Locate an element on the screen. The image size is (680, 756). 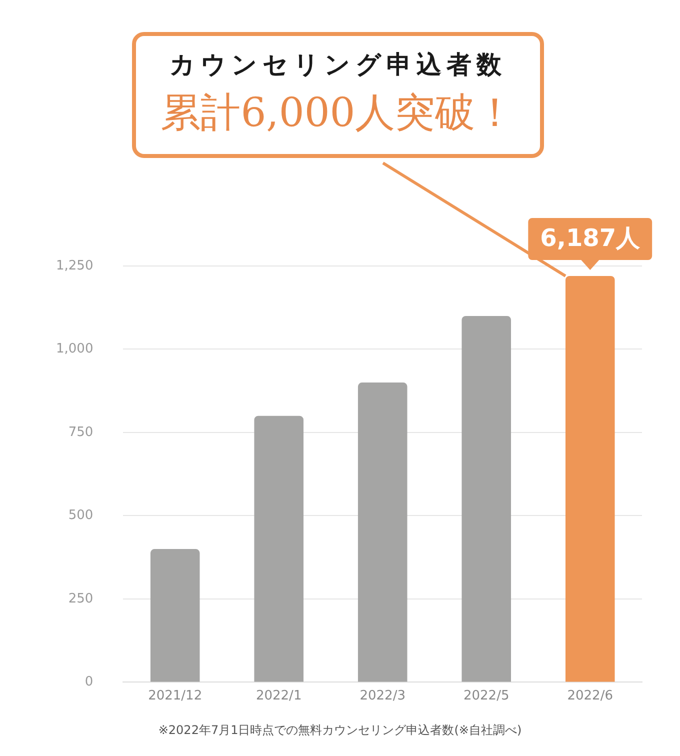
x-tick-label: 2022/5 is located at coordinates (486, 696).